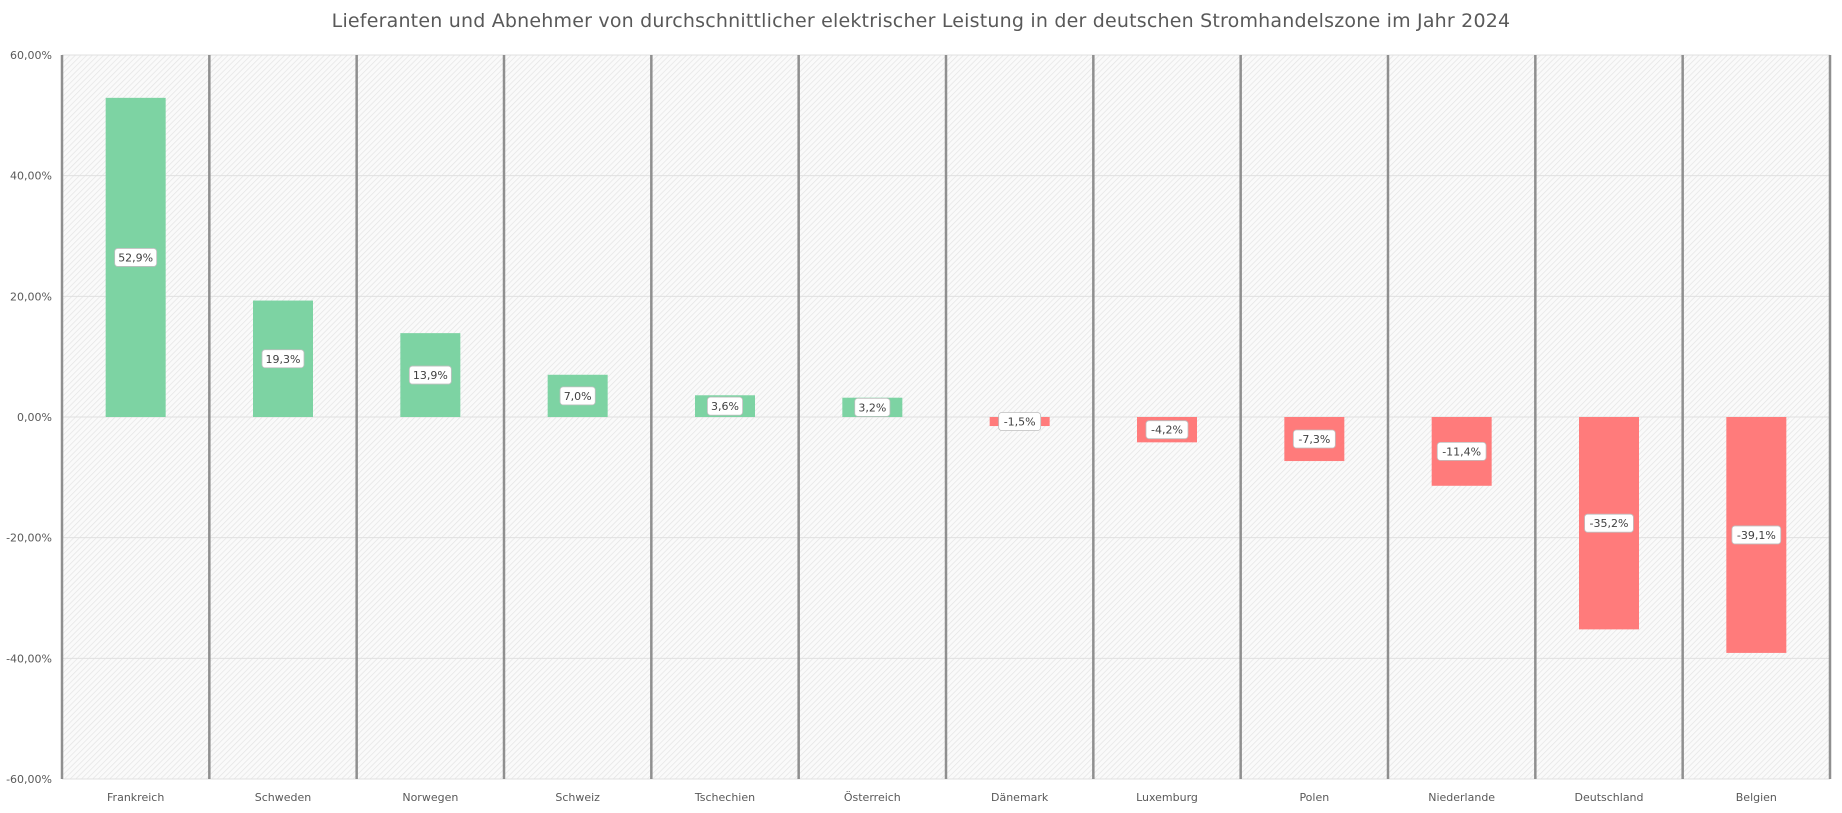 Image resolution: width=1842 pixels, height=813 pixels. I want to click on y-tick-label: 0,00%, so click(34, 417).